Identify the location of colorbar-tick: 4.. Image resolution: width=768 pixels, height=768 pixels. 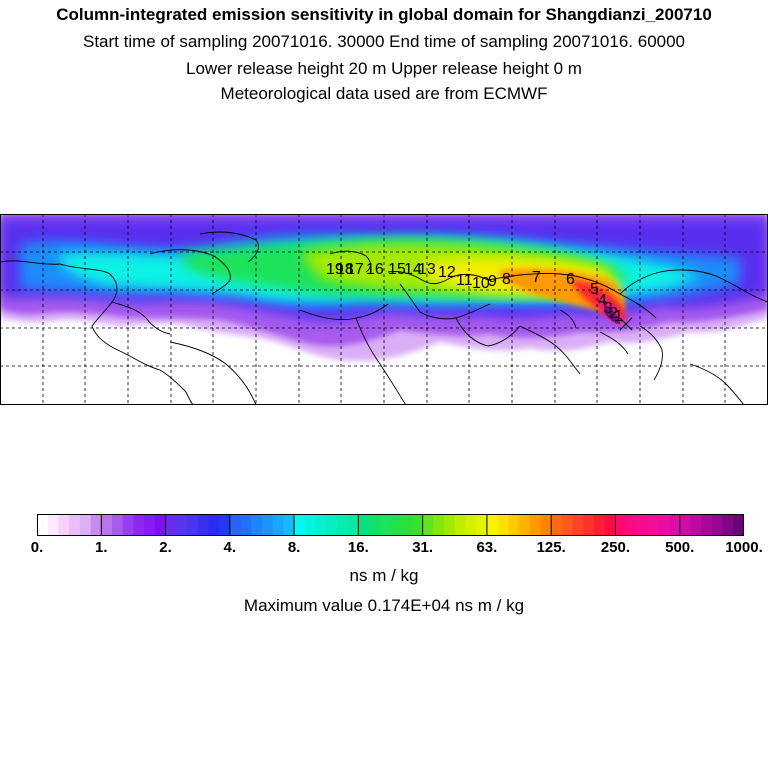
(230, 547).